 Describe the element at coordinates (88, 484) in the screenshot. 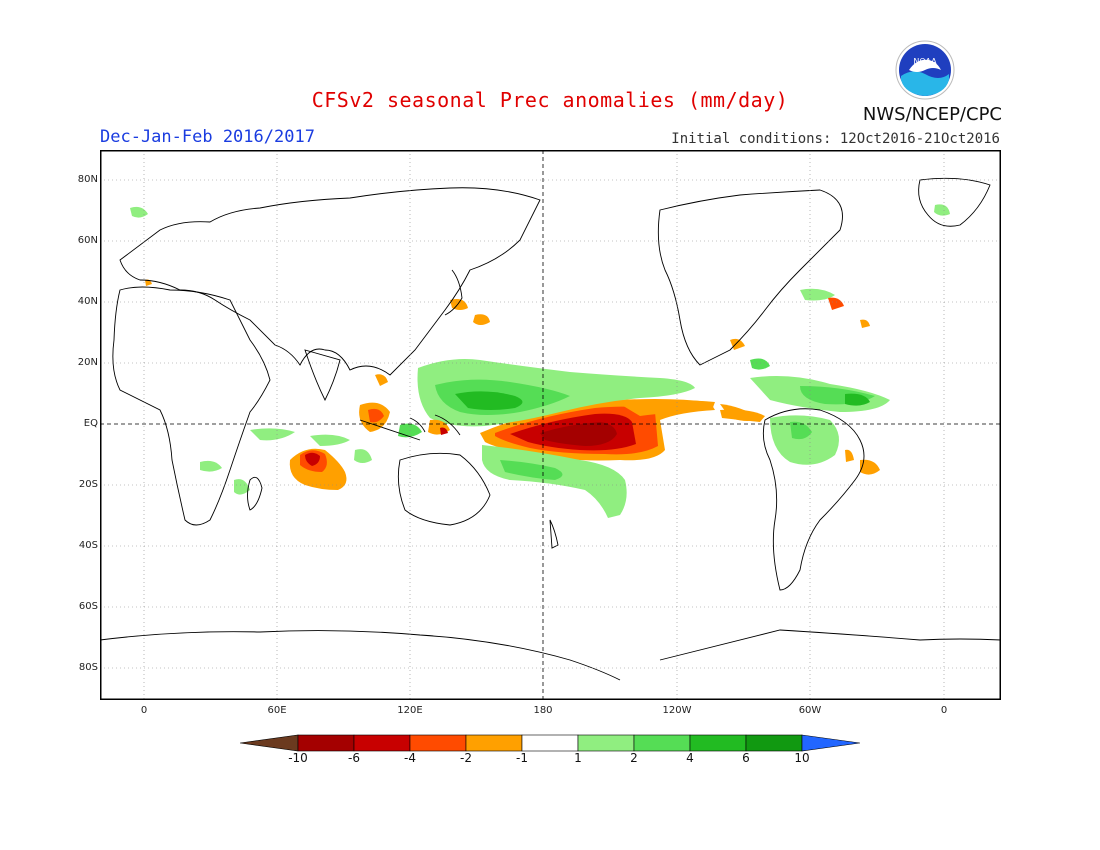

I see `lat-label-20s: 20S` at that location.